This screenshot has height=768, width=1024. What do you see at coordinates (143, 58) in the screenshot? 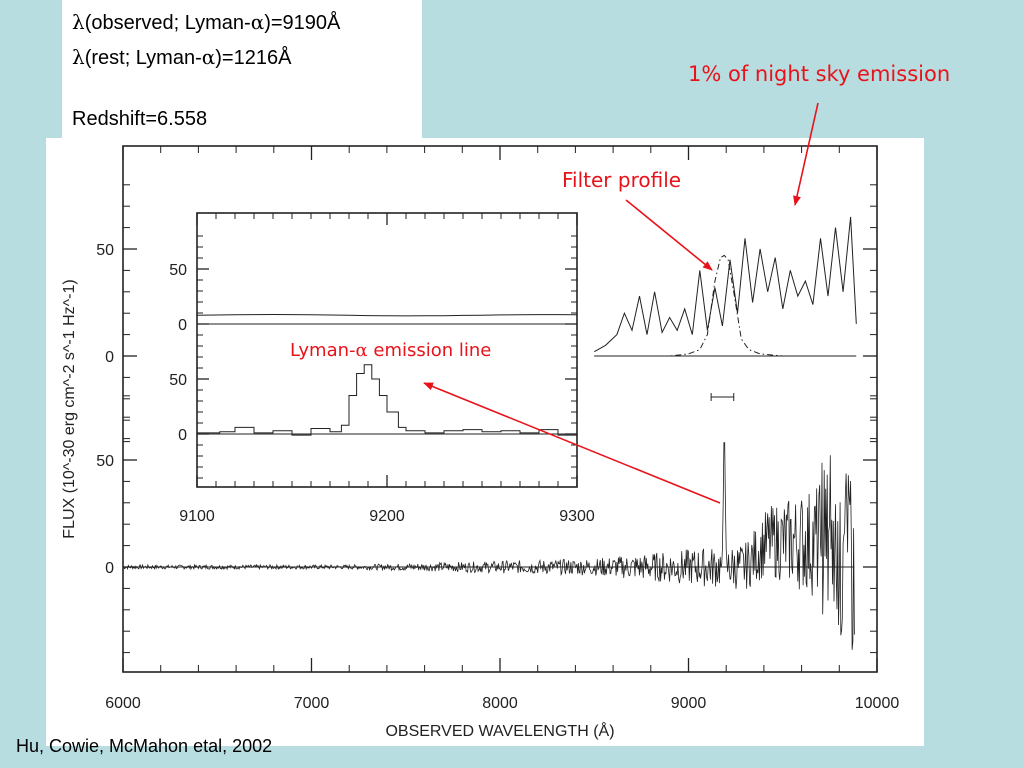
I see `rest-label: (rest; Lyman-` at bounding box center [143, 58].